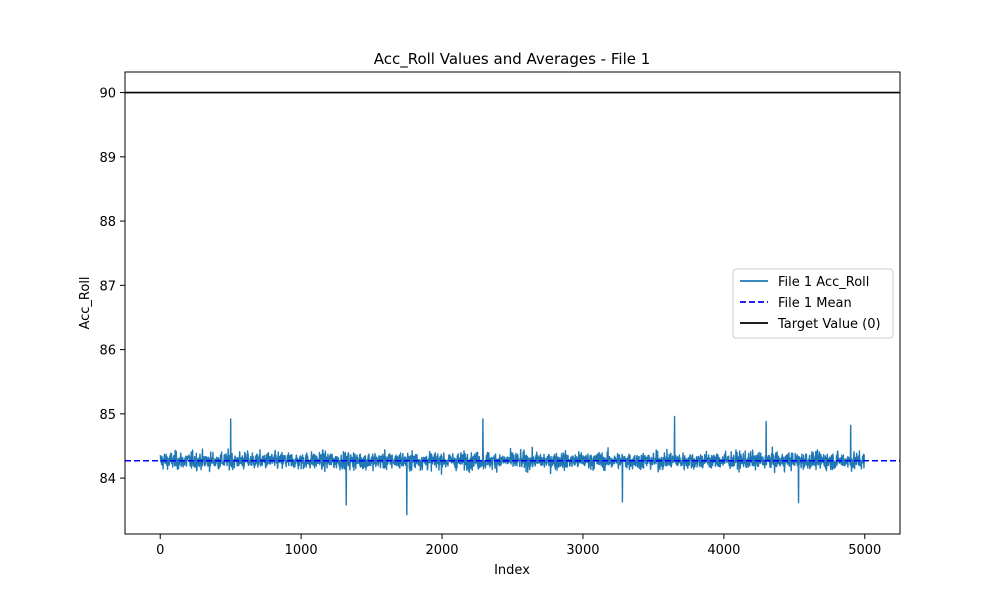 The height and width of the screenshot is (600, 1000). I want to click on legend-label-acc-roll: File 1 Acc_Roll, so click(823, 282).